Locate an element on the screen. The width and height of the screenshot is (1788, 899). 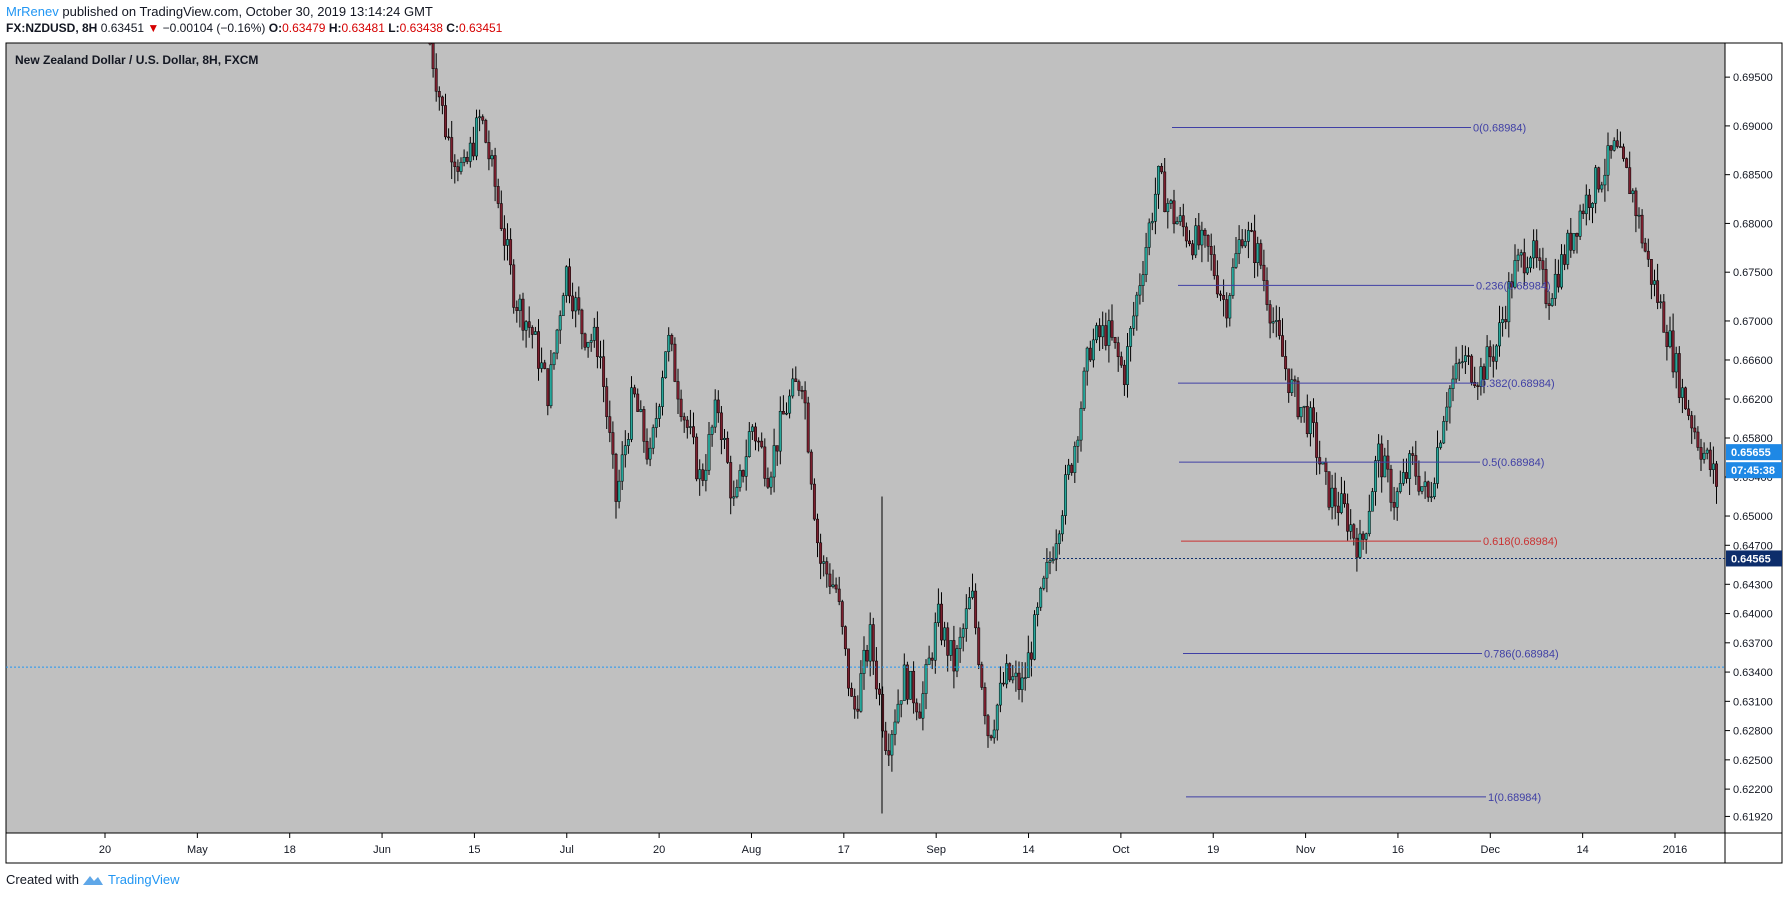
high-value: 0.63481 is located at coordinates (363, 28).